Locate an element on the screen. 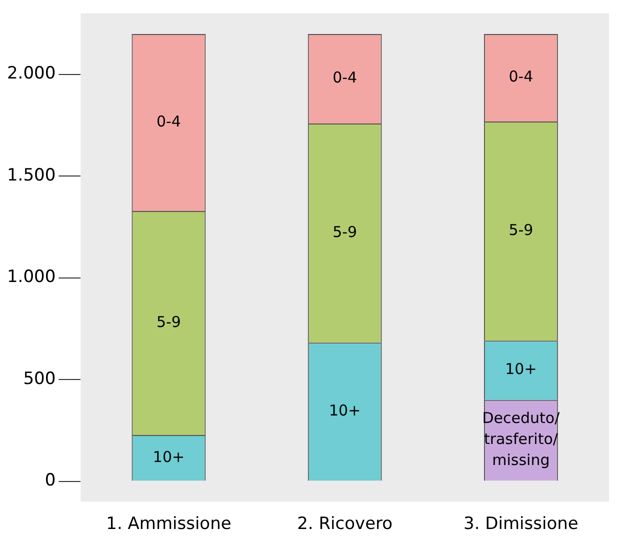 The height and width of the screenshot is (542, 617). y-tick-label: 1.500 is located at coordinates (31, 175).